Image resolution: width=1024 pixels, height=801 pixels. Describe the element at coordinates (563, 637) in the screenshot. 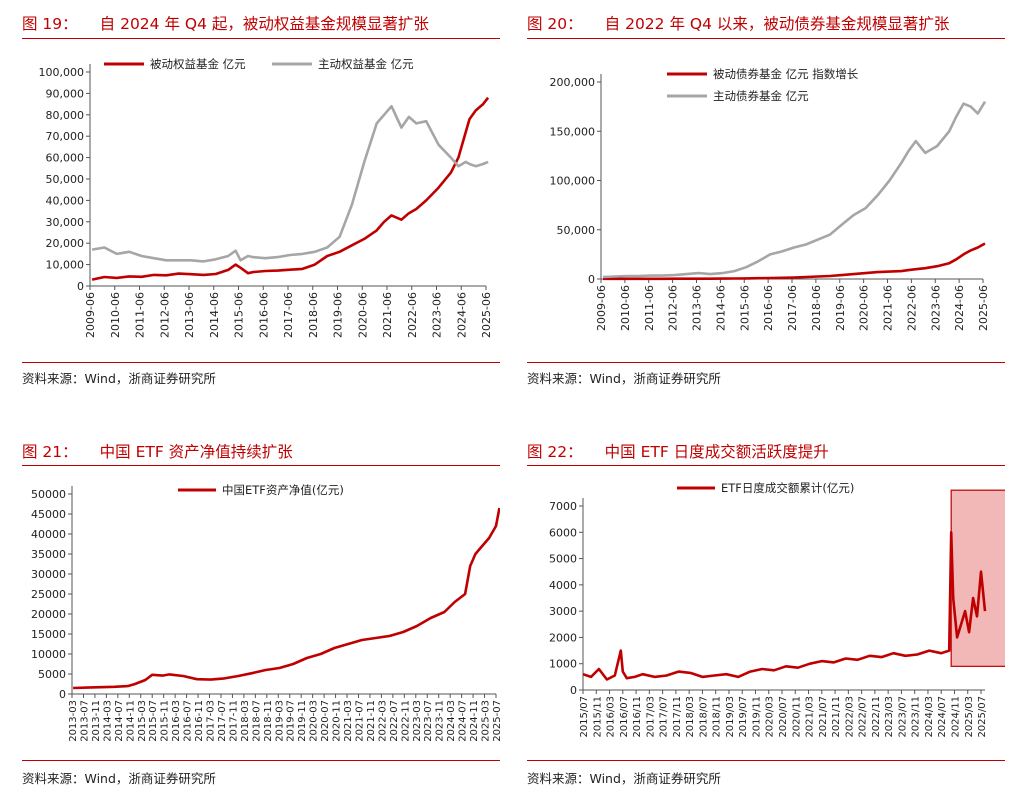

I see `y-tick-label: 2000` at that location.